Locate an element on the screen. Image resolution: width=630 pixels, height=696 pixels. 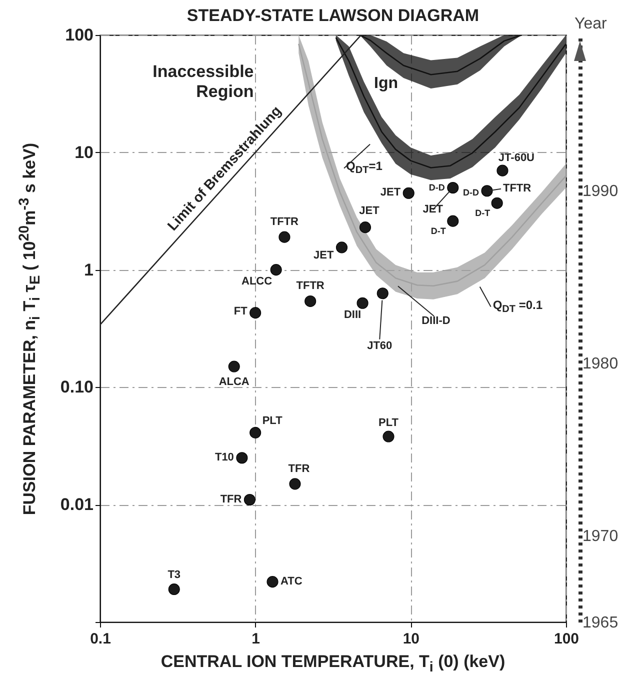
annotation: ALCC is located at coordinates (257, 281).